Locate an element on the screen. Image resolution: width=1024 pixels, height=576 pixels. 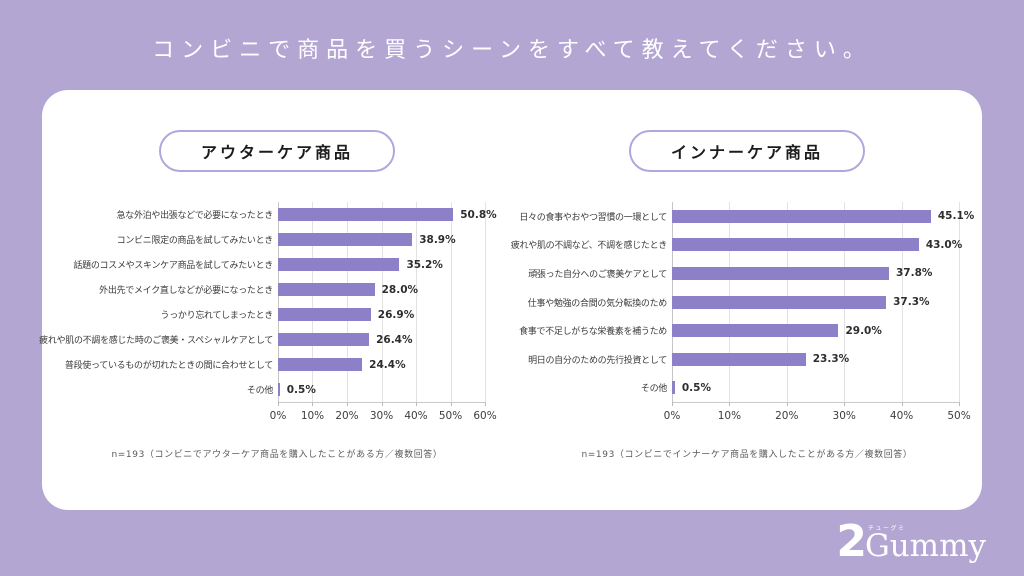
bar-rows: 50.8% 38.9% 35.2% 28.0% 26.9% 26.4% 24.4% 0.5% is located at coordinates (387, 302).